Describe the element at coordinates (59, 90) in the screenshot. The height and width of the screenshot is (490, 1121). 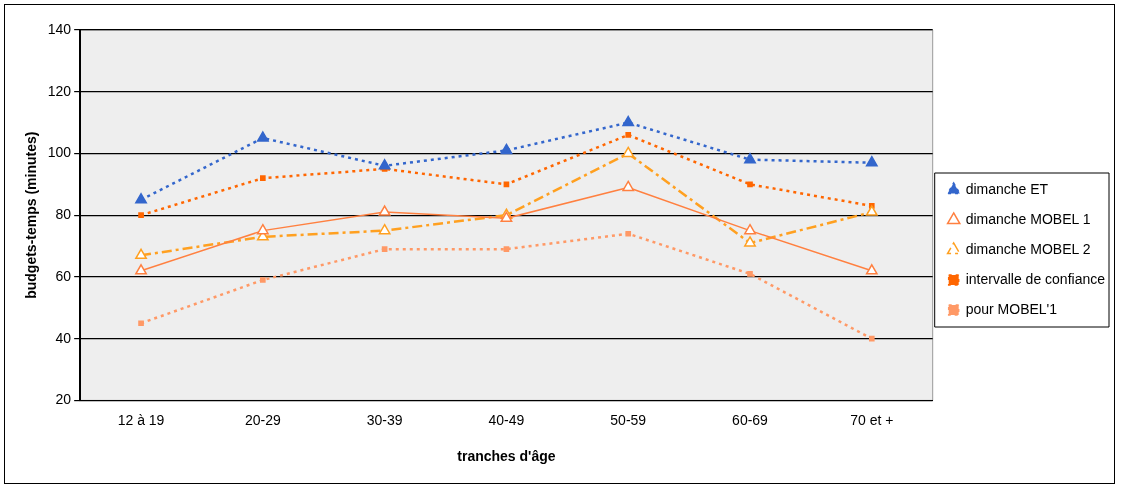
I see `y-tick-label: 120` at that location.